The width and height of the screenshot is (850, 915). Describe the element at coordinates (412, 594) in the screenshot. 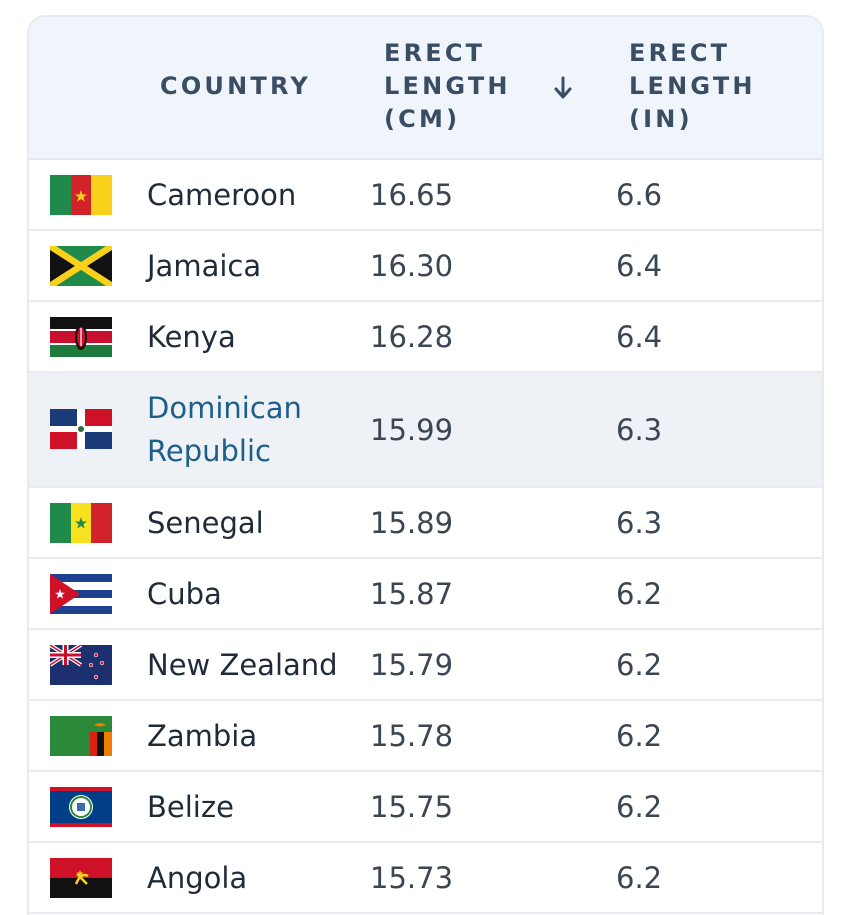

I see `length-cm-value: 15.87` at that location.